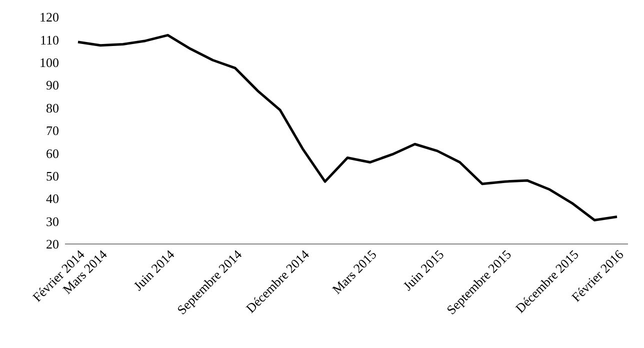 This screenshot has height=348, width=644. Describe the element at coordinates (49, 17) in the screenshot. I see `y-tick-label: 120` at that location.